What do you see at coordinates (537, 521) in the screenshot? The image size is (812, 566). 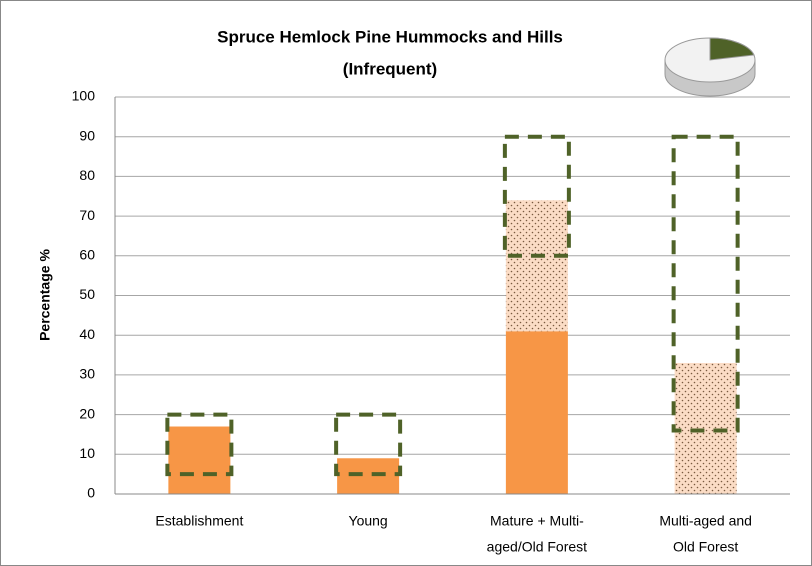 I see `x-tick-label: Mature + Multi-` at bounding box center [537, 521].